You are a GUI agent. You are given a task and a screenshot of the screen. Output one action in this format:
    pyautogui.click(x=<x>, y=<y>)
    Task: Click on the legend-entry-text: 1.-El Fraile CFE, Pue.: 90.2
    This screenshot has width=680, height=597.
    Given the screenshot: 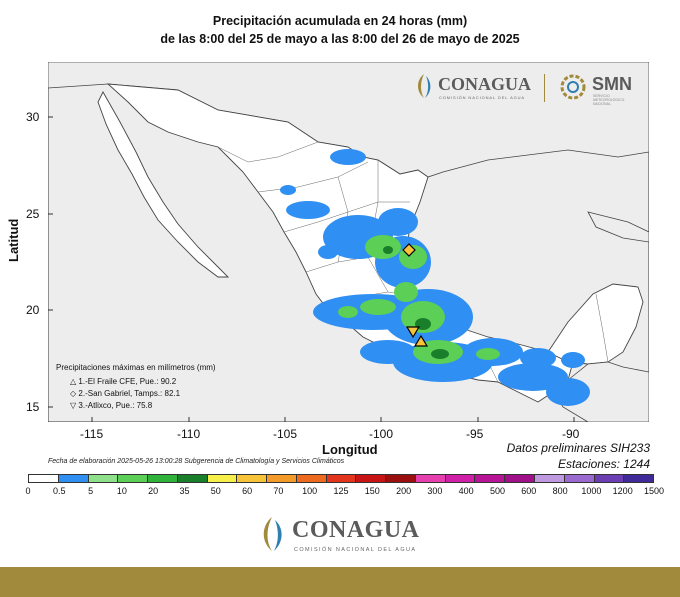 What is the action you would take?
    pyautogui.click(x=127, y=381)
    